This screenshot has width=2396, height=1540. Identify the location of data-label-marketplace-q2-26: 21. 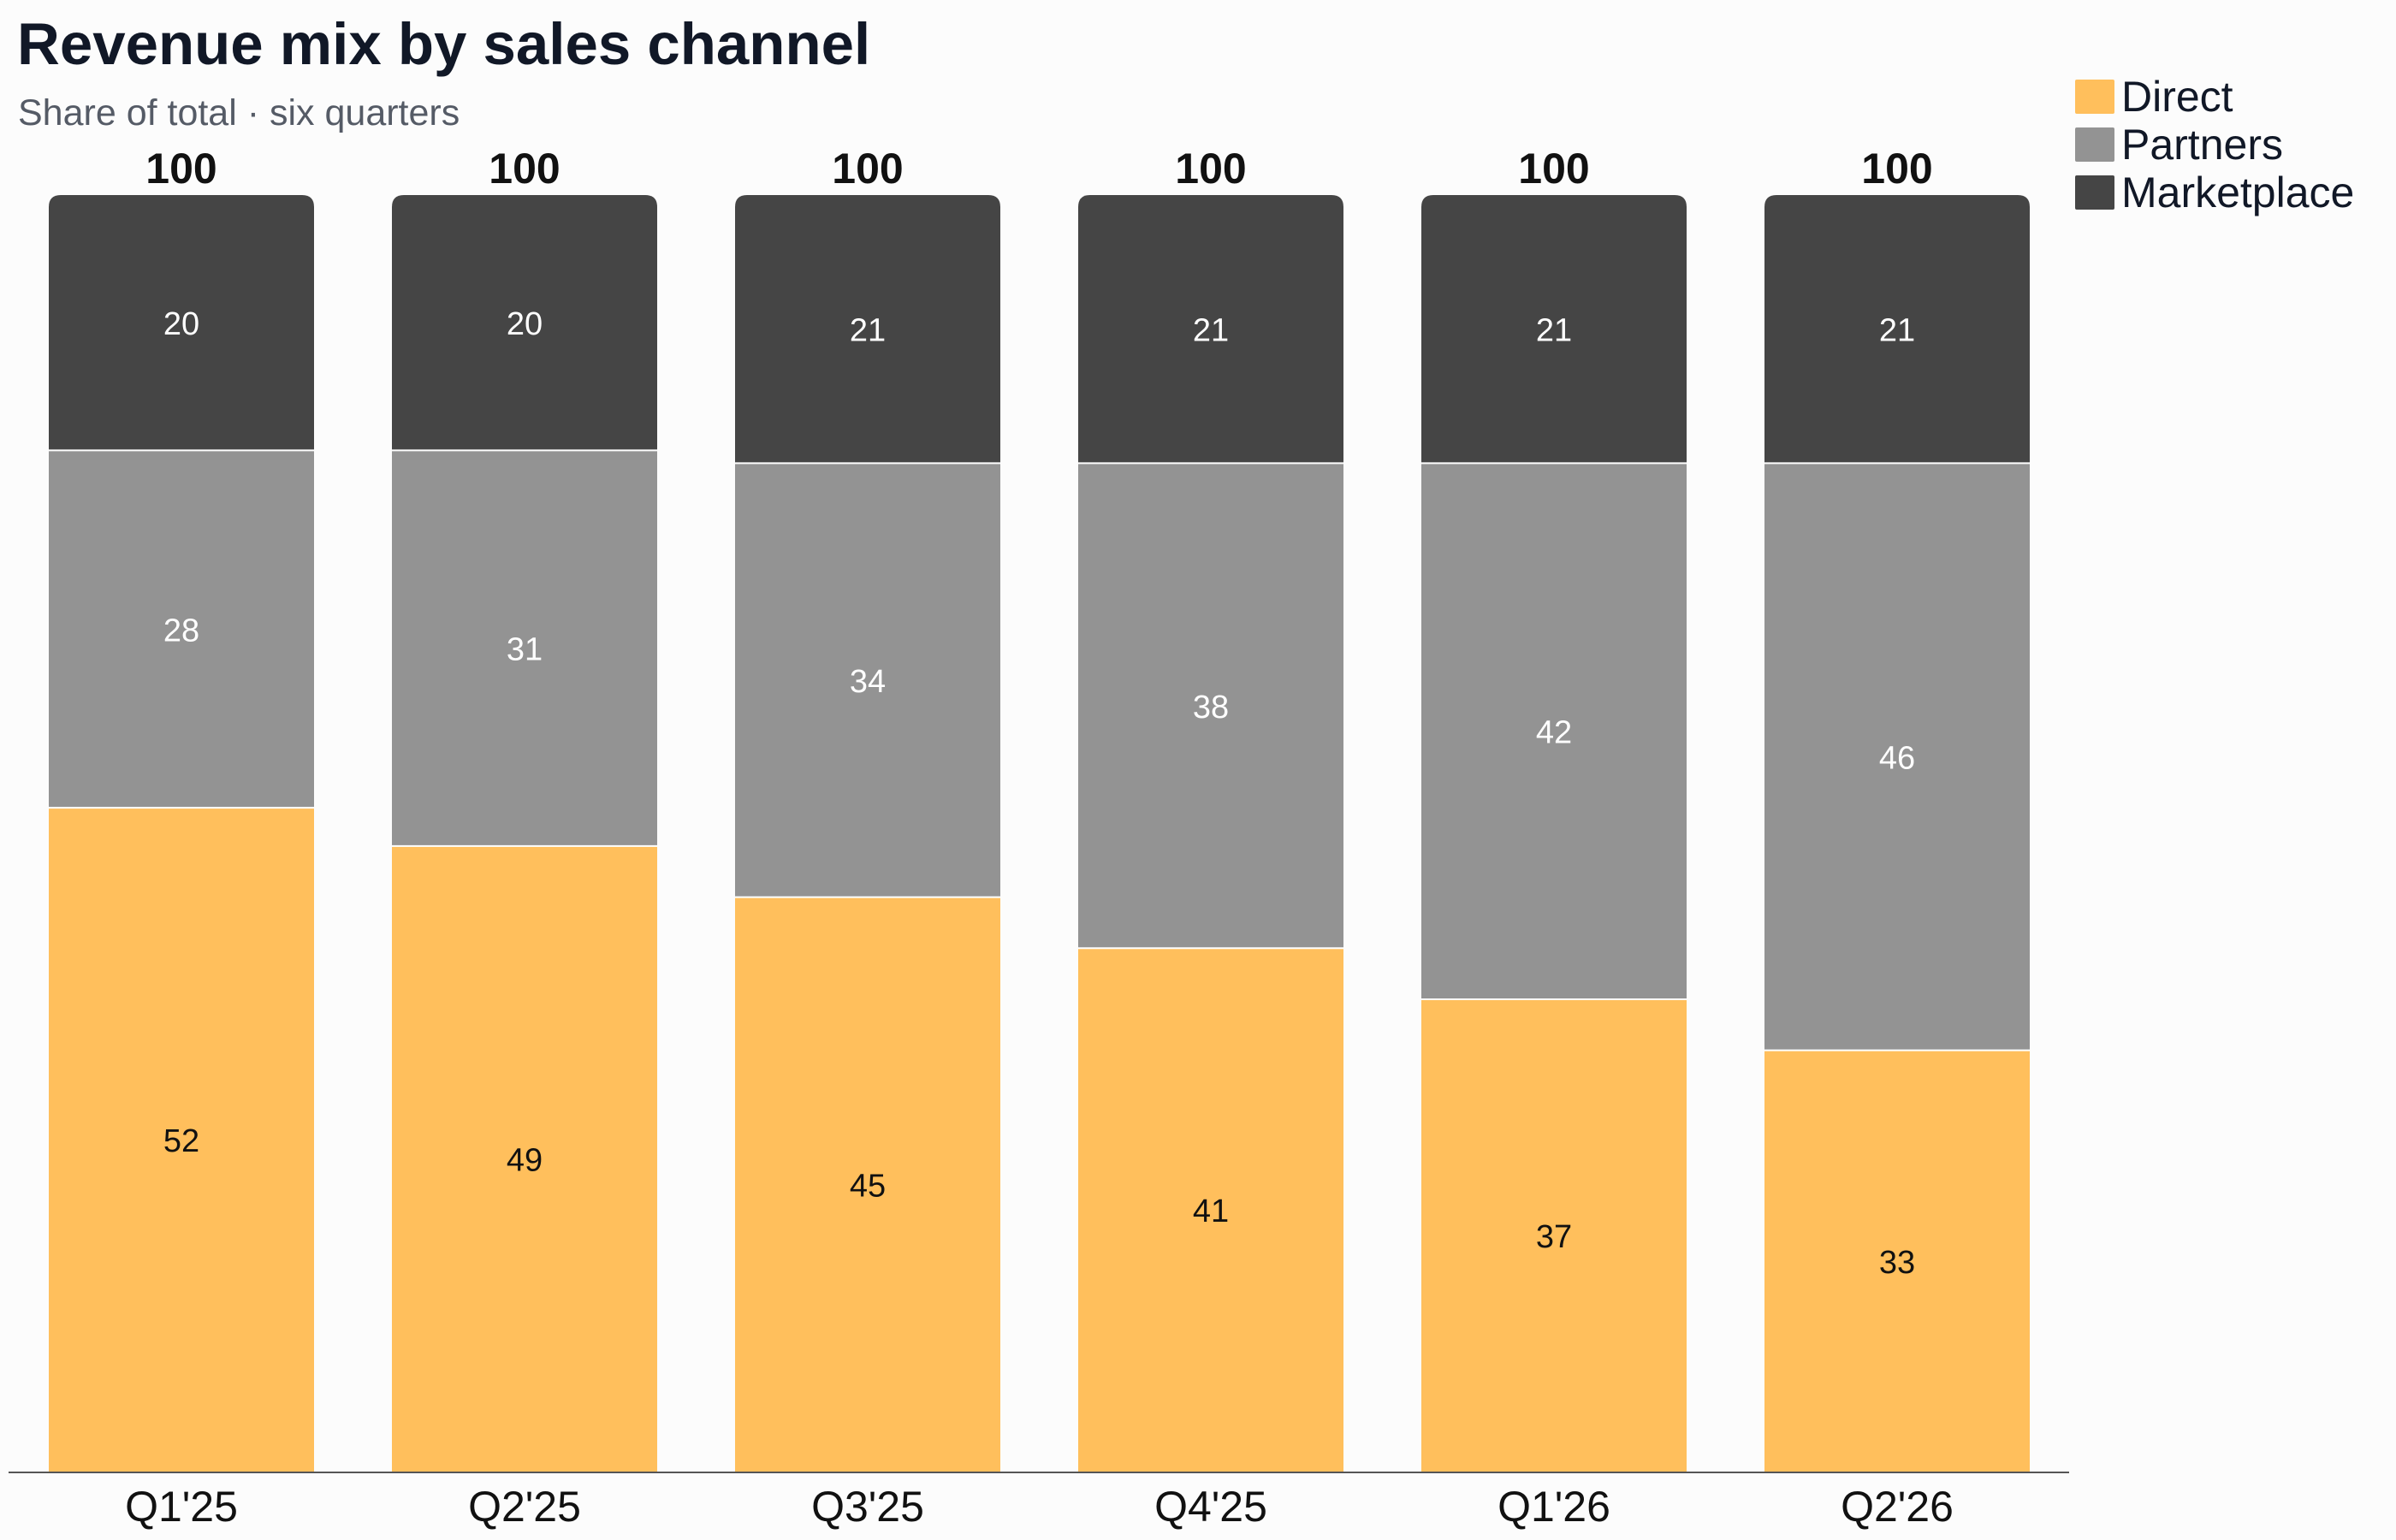
(1897, 331).